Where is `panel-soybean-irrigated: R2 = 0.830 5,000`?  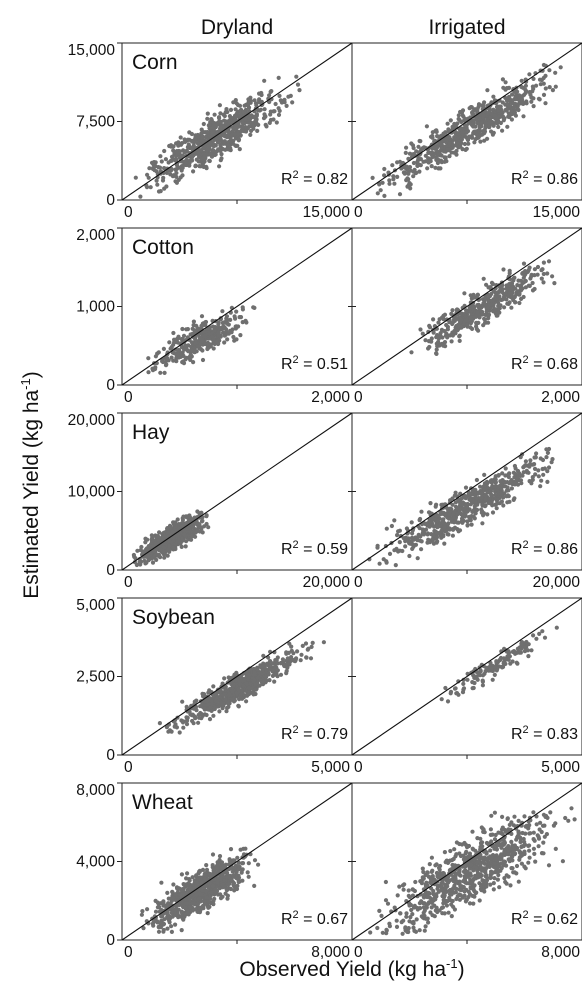 panel-soybean-irrigated: R2 = 0.830 5,000 is located at coordinates (465, 686).